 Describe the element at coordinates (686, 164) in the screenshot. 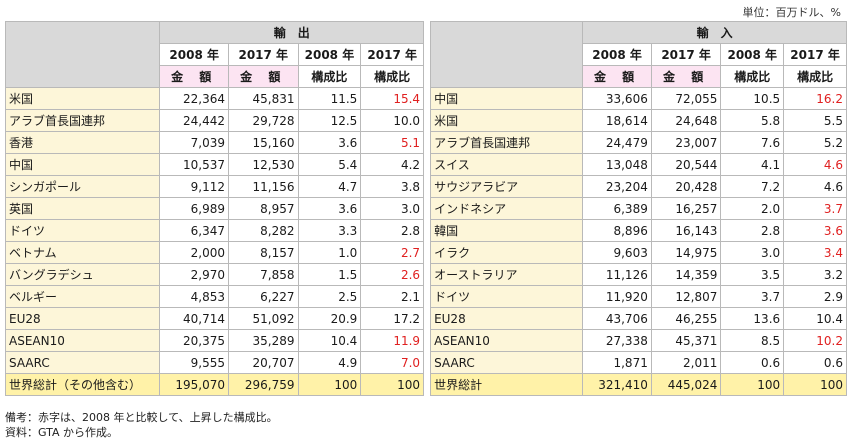

I see `import-amount-2017: 20,544` at that location.